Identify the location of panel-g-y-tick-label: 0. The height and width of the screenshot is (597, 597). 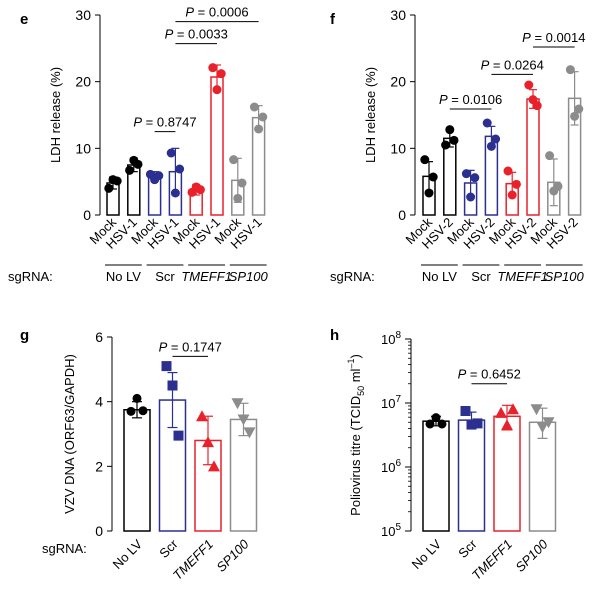
(99, 531).